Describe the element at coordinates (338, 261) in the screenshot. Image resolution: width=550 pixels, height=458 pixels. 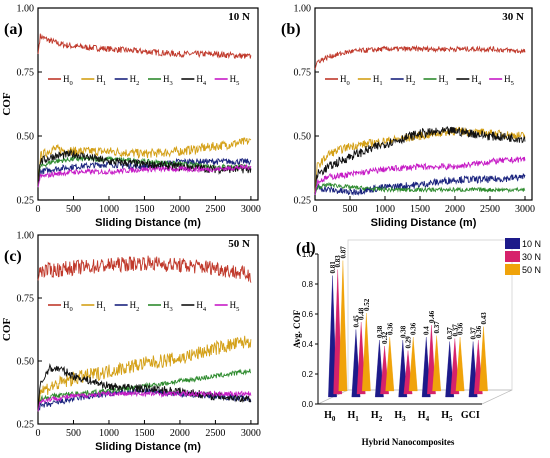
I see `bar-value-label: 0.83` at that location.